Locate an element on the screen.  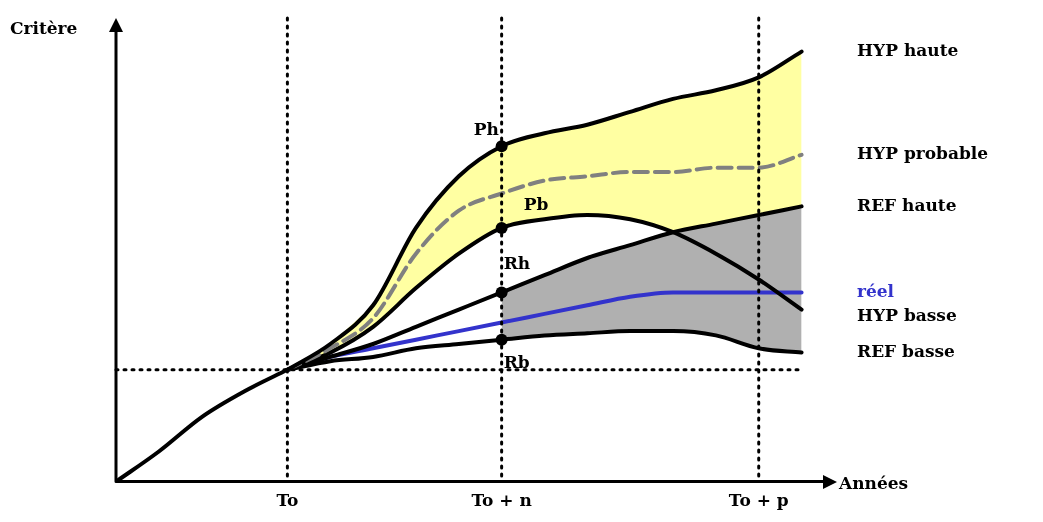
annotation: Ph is located at coordinates (486, 128).